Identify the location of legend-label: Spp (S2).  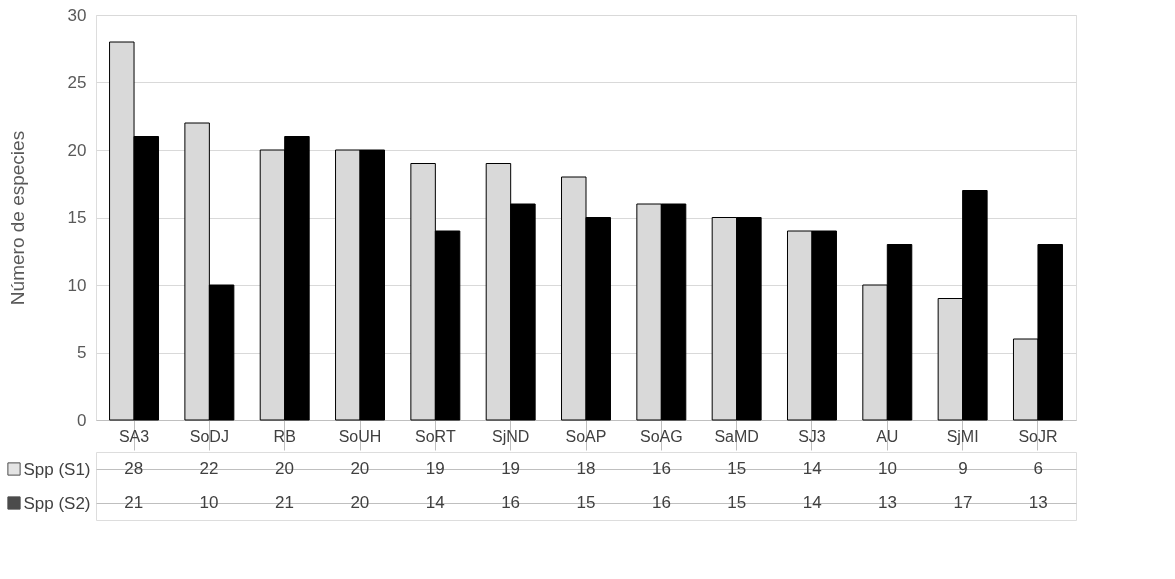
(57, 503).